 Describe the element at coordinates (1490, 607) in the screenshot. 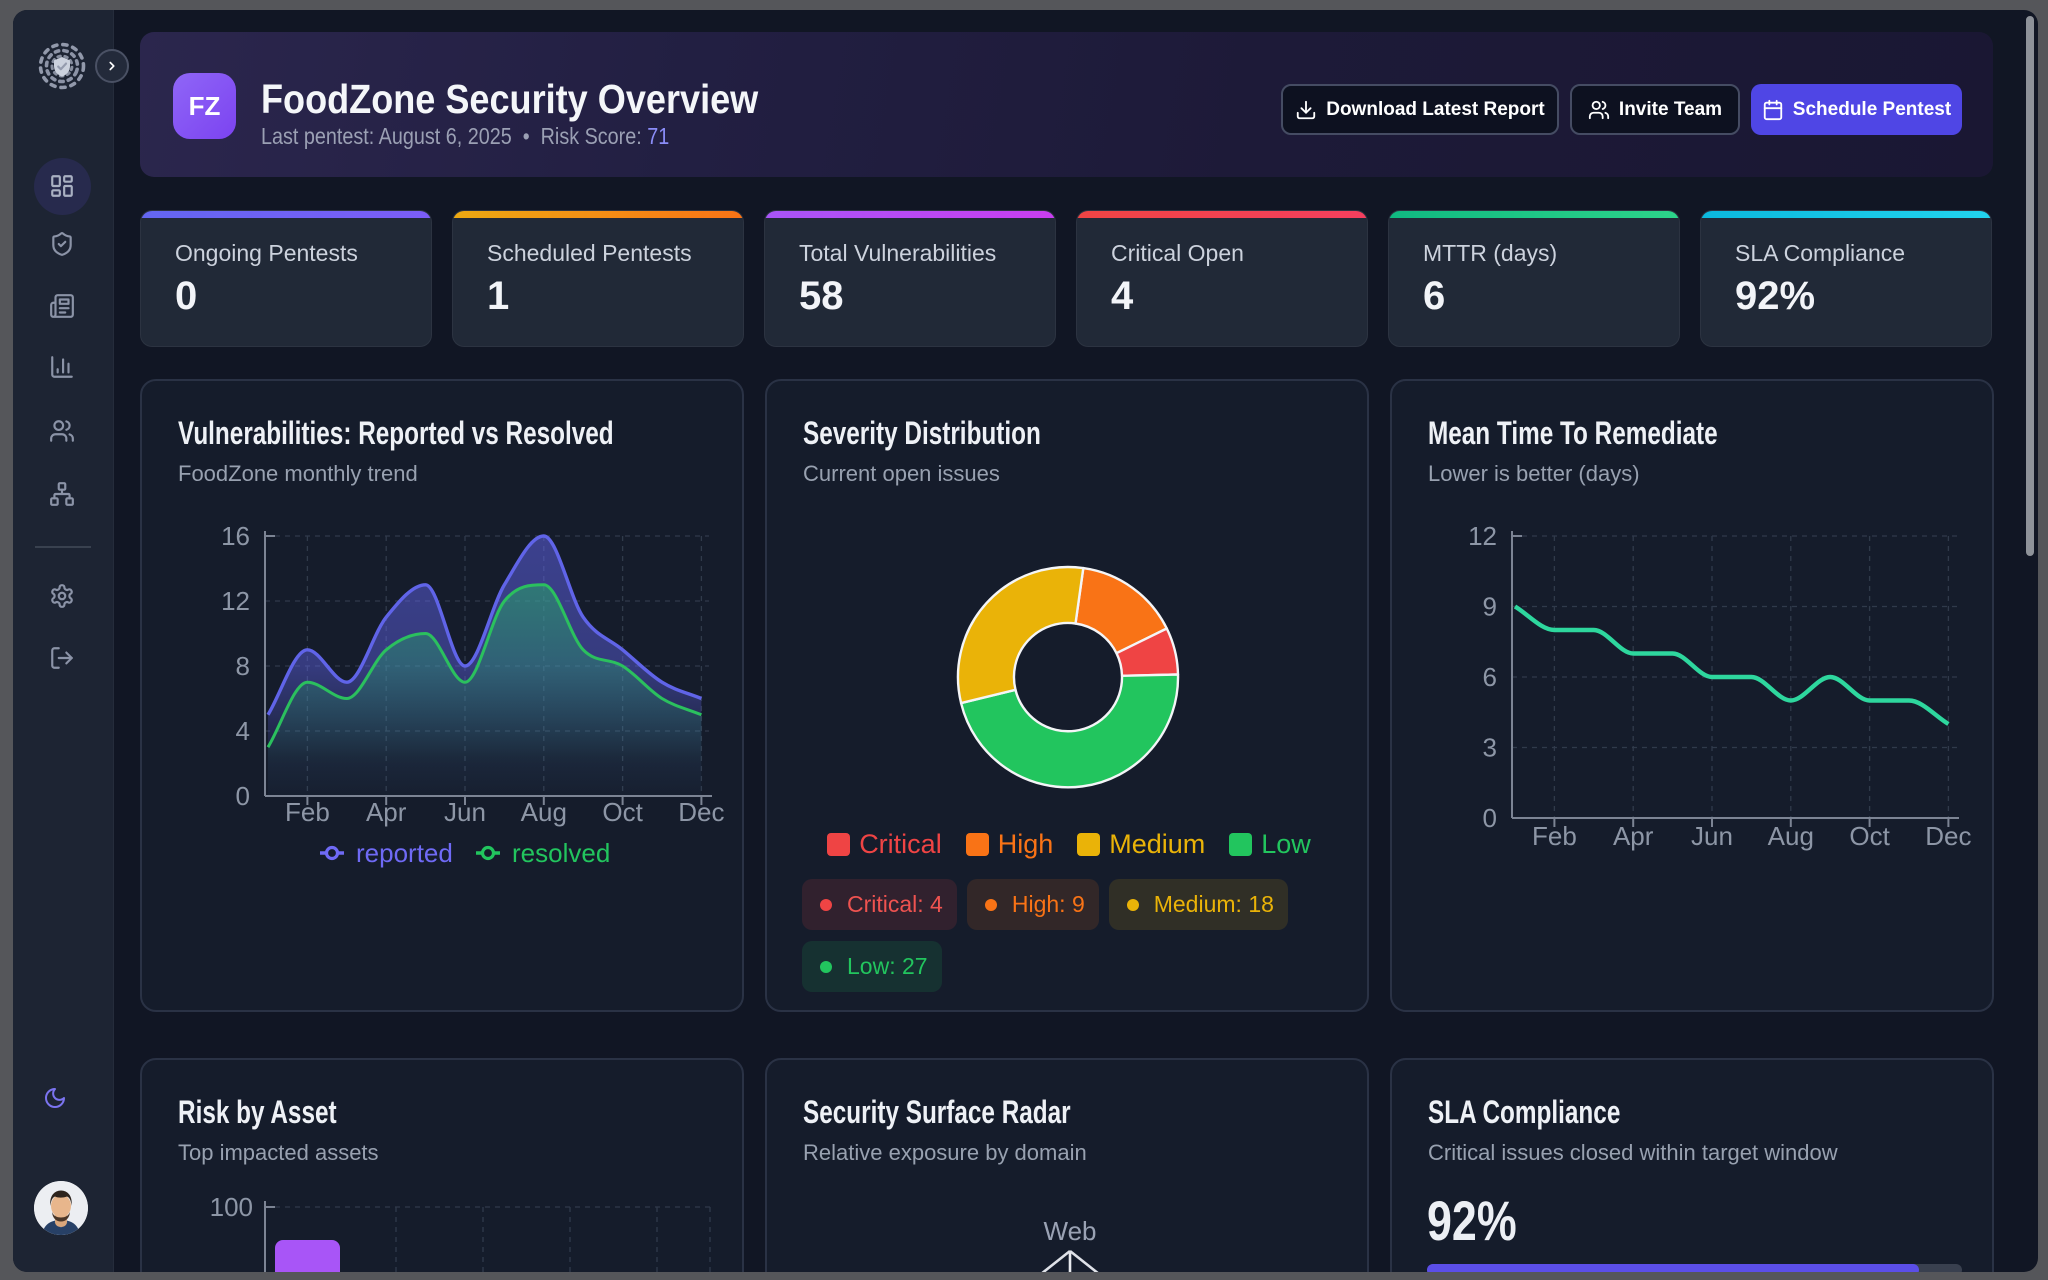

I see `svg-text: 9` at that location.